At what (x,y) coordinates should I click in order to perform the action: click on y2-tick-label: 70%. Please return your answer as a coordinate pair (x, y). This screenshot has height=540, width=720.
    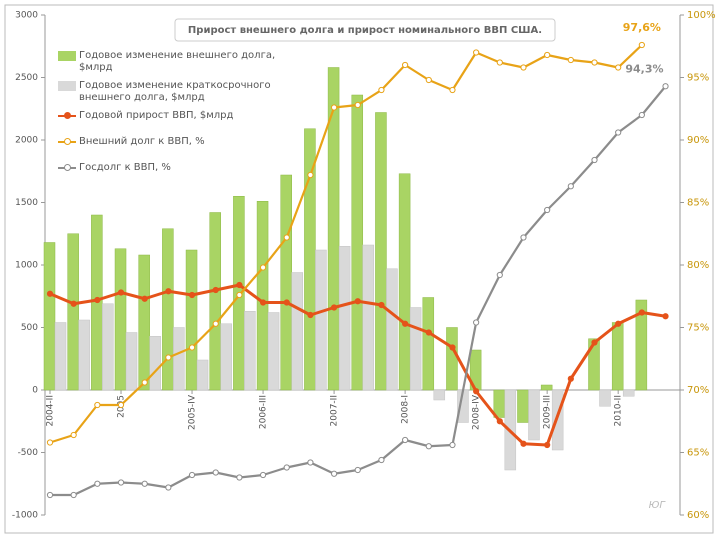
    Looking at the image, I should click on (698, 390).